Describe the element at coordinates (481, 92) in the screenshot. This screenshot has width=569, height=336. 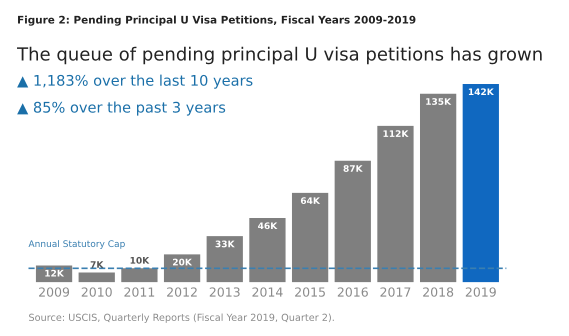
I see `data-label: 142K` at that location.